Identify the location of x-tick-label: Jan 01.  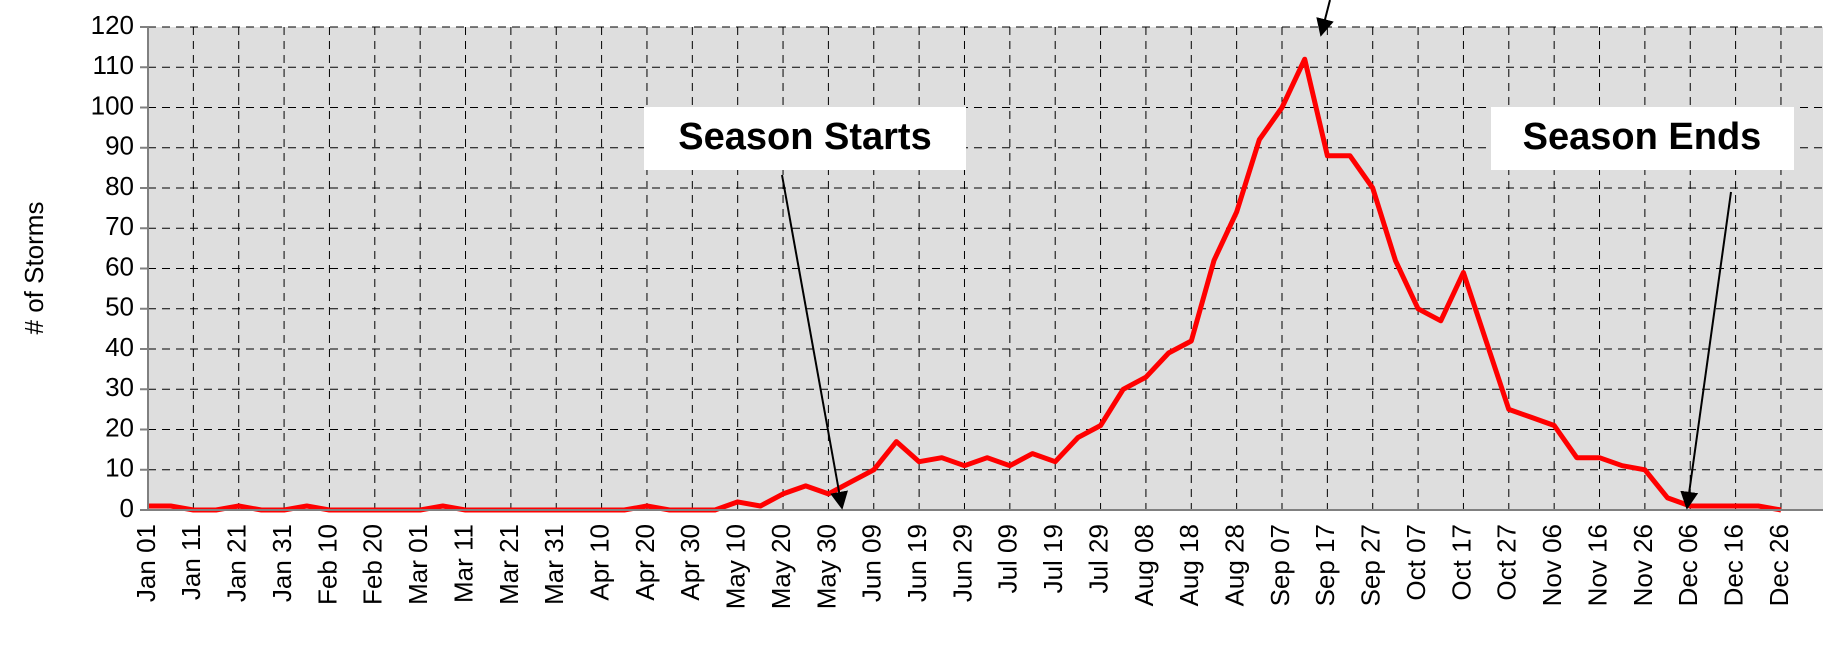
(146, 563).